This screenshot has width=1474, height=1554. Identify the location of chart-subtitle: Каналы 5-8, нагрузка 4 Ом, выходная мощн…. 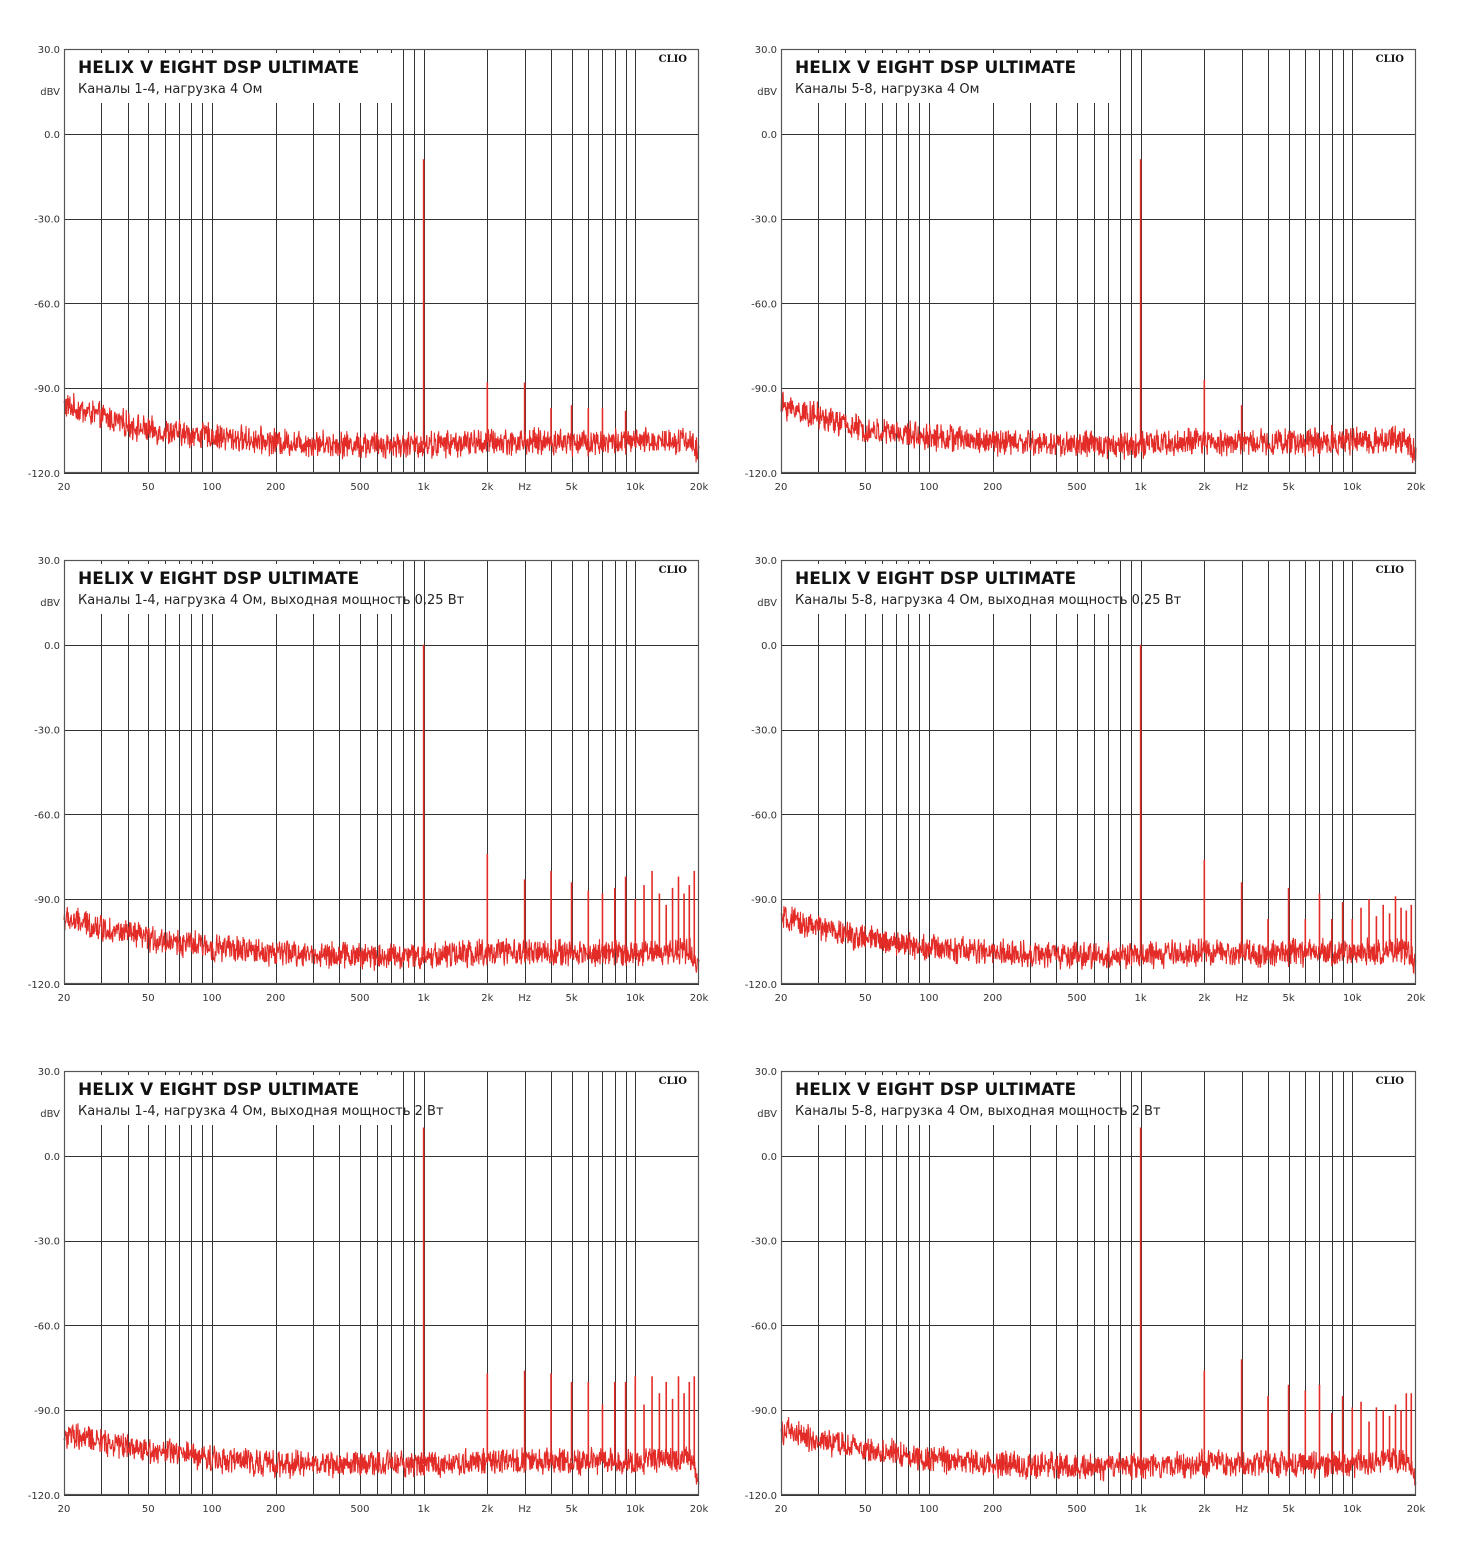
(988, 600).